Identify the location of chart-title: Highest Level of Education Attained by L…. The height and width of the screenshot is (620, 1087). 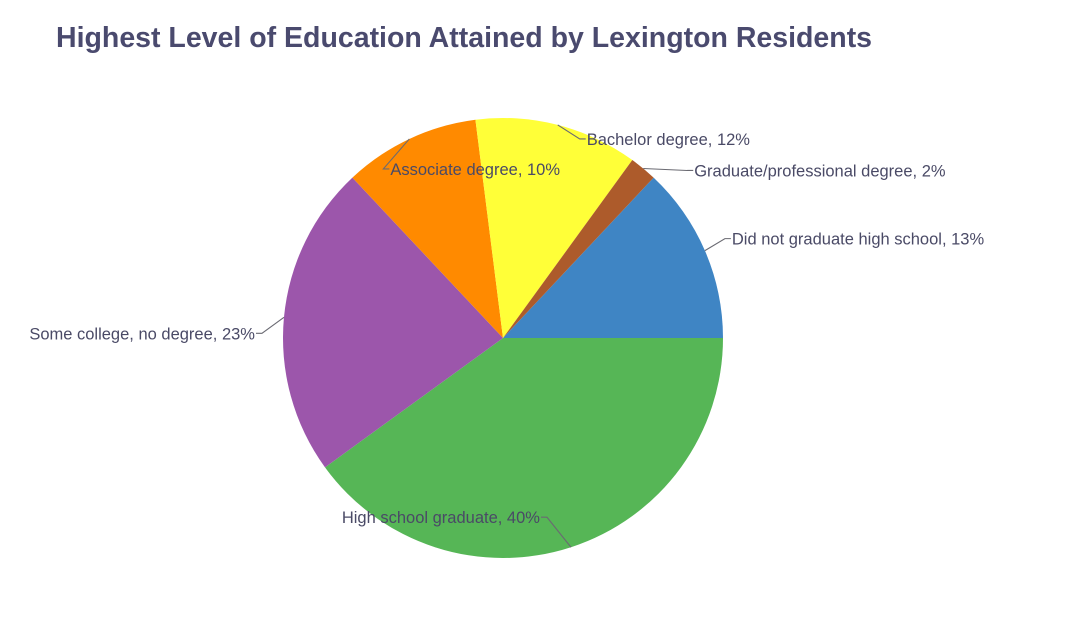
(464, 38).